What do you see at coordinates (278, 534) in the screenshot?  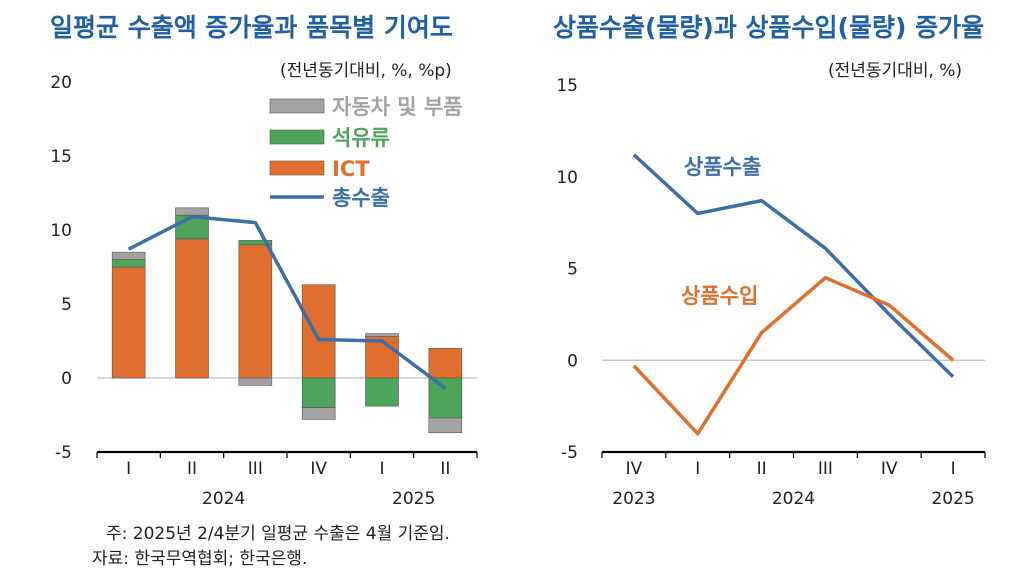 I see `note-text: 주: 2025년 2/4분기 일평균 수출은 4월 기준임.` at bounding box center [278, 534].